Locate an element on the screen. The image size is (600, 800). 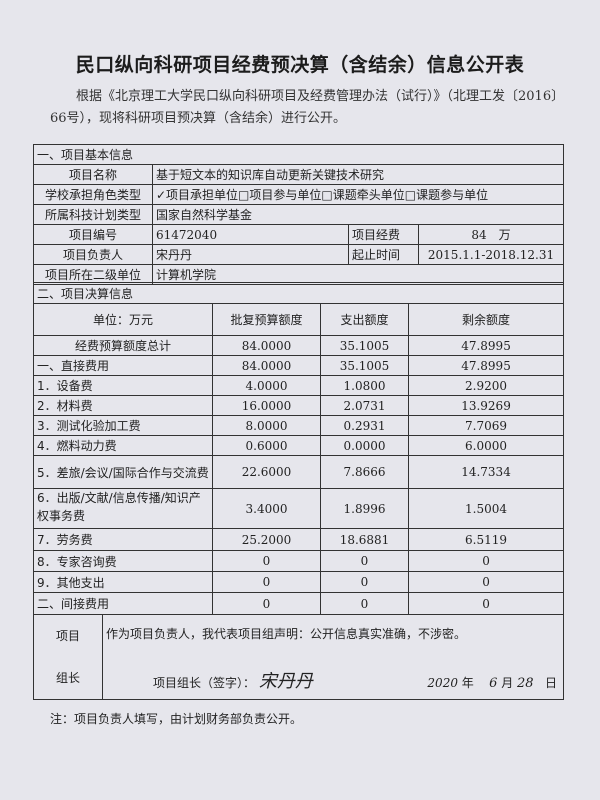
plan-type-label: 所属科技计划类型 is located at coordinates (93, 214).